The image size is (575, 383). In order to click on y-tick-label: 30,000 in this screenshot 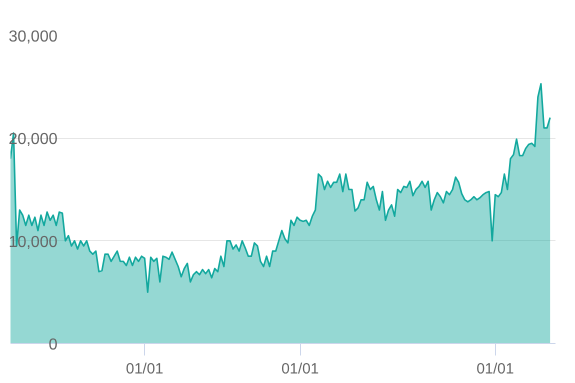, I will do `click(33, 37)`.